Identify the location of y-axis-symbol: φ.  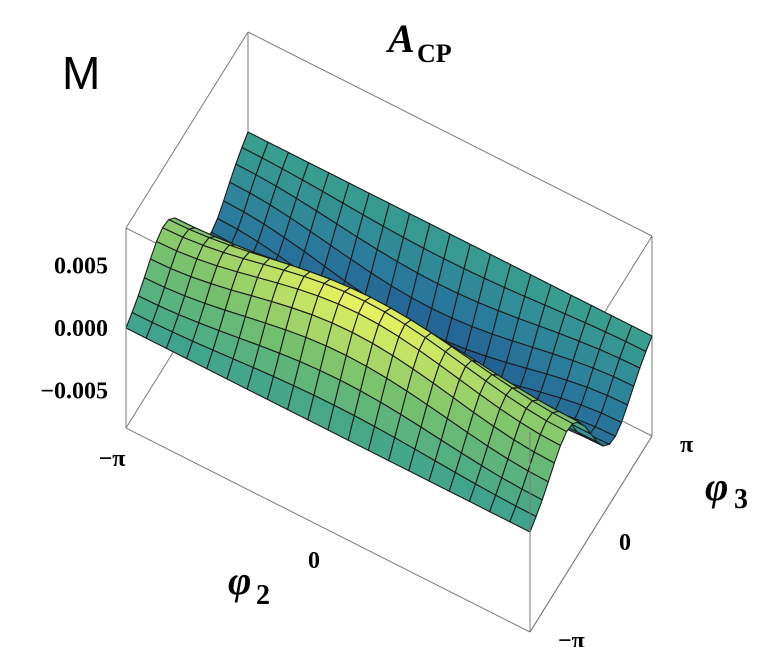
(716, 486).